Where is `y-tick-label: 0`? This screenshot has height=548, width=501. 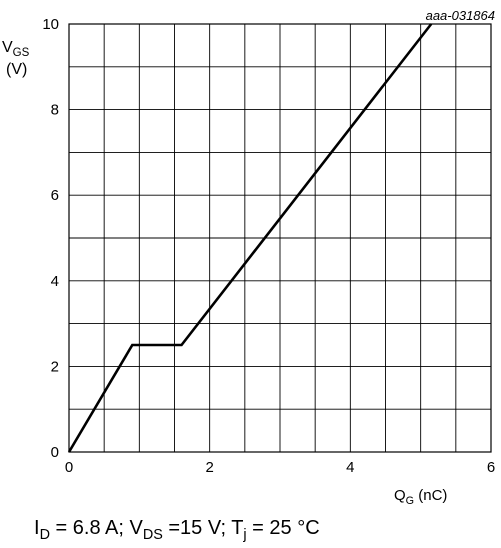 y-tick-label: 0 is located at coordinates (55, 452).